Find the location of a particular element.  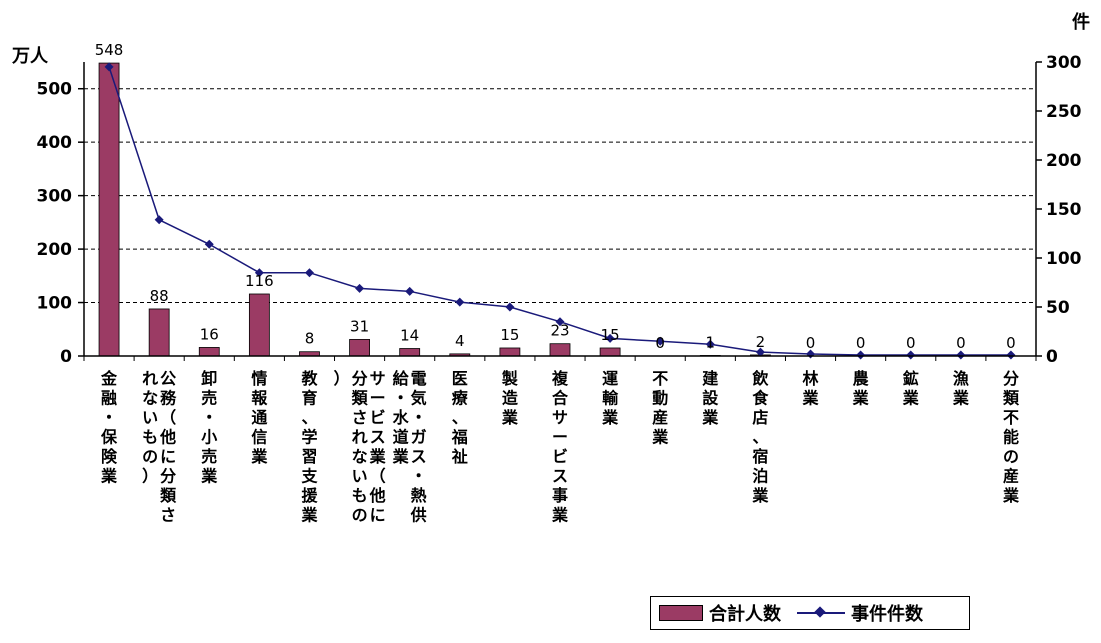

category-label: 製造業 is located at coordinates (510, 398).